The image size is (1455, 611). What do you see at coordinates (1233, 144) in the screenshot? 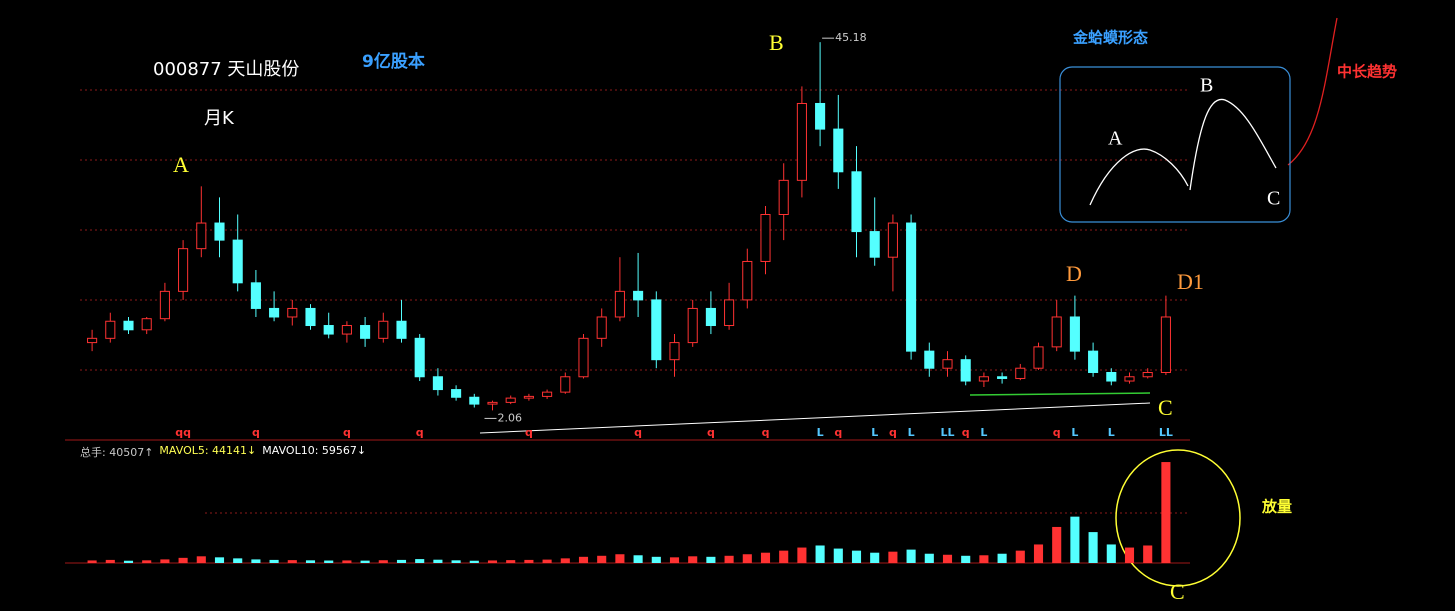
I see `inset-curve` at bounding box center [1233, 144].